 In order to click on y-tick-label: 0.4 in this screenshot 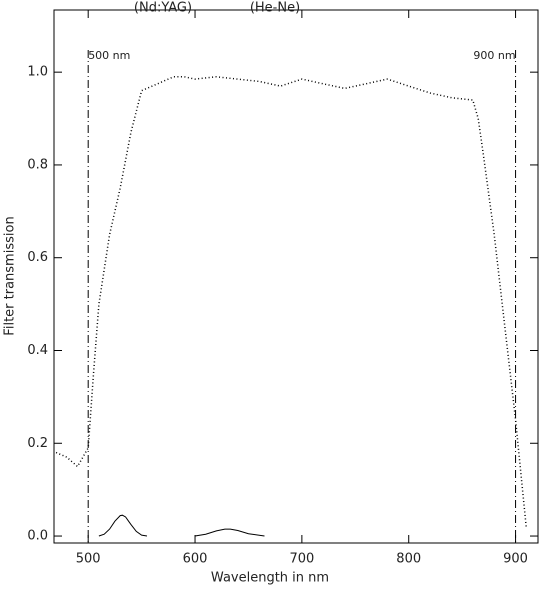, I will do `click(37, 350)`.